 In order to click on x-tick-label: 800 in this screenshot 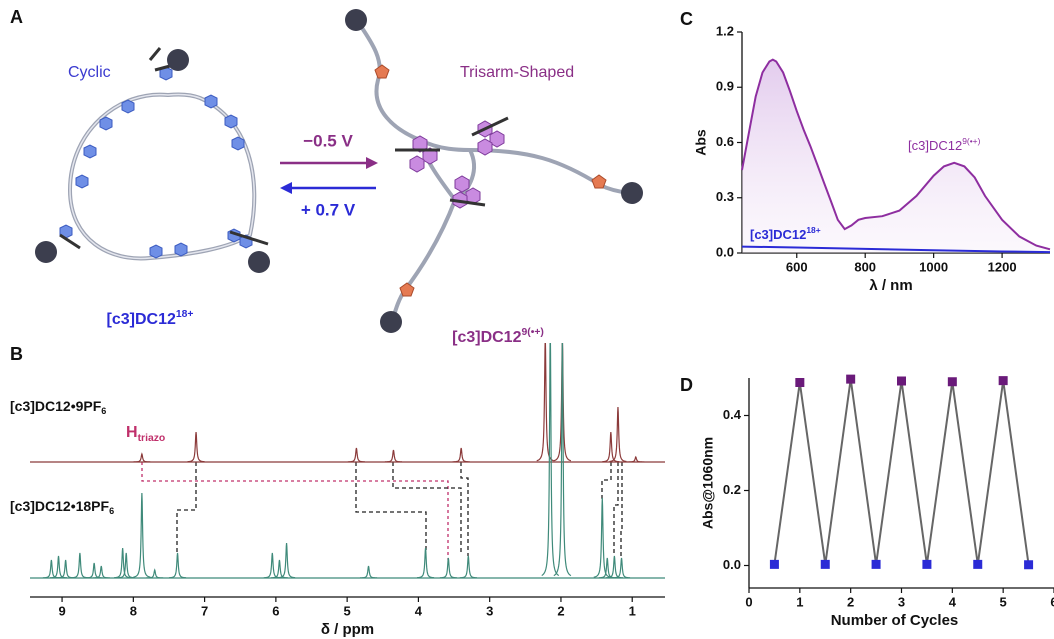, I will do `click(865, 266)`.